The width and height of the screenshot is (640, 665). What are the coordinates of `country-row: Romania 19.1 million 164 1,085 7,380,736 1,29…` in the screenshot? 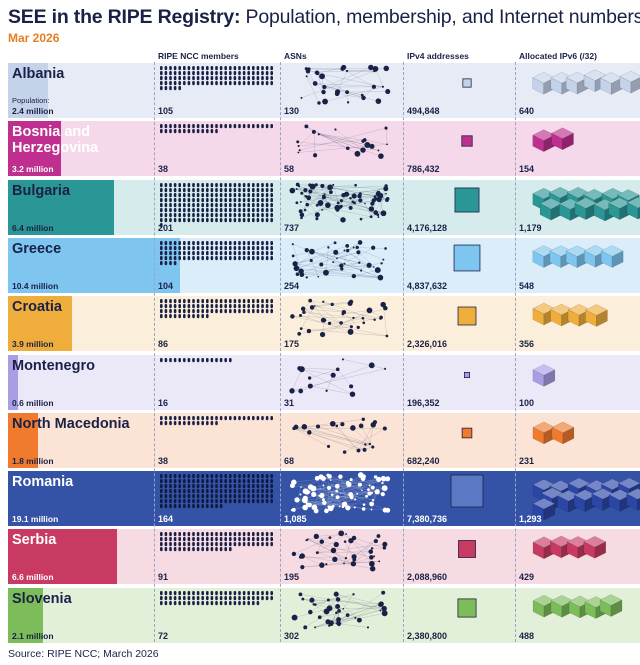 It's located at (324, 499).